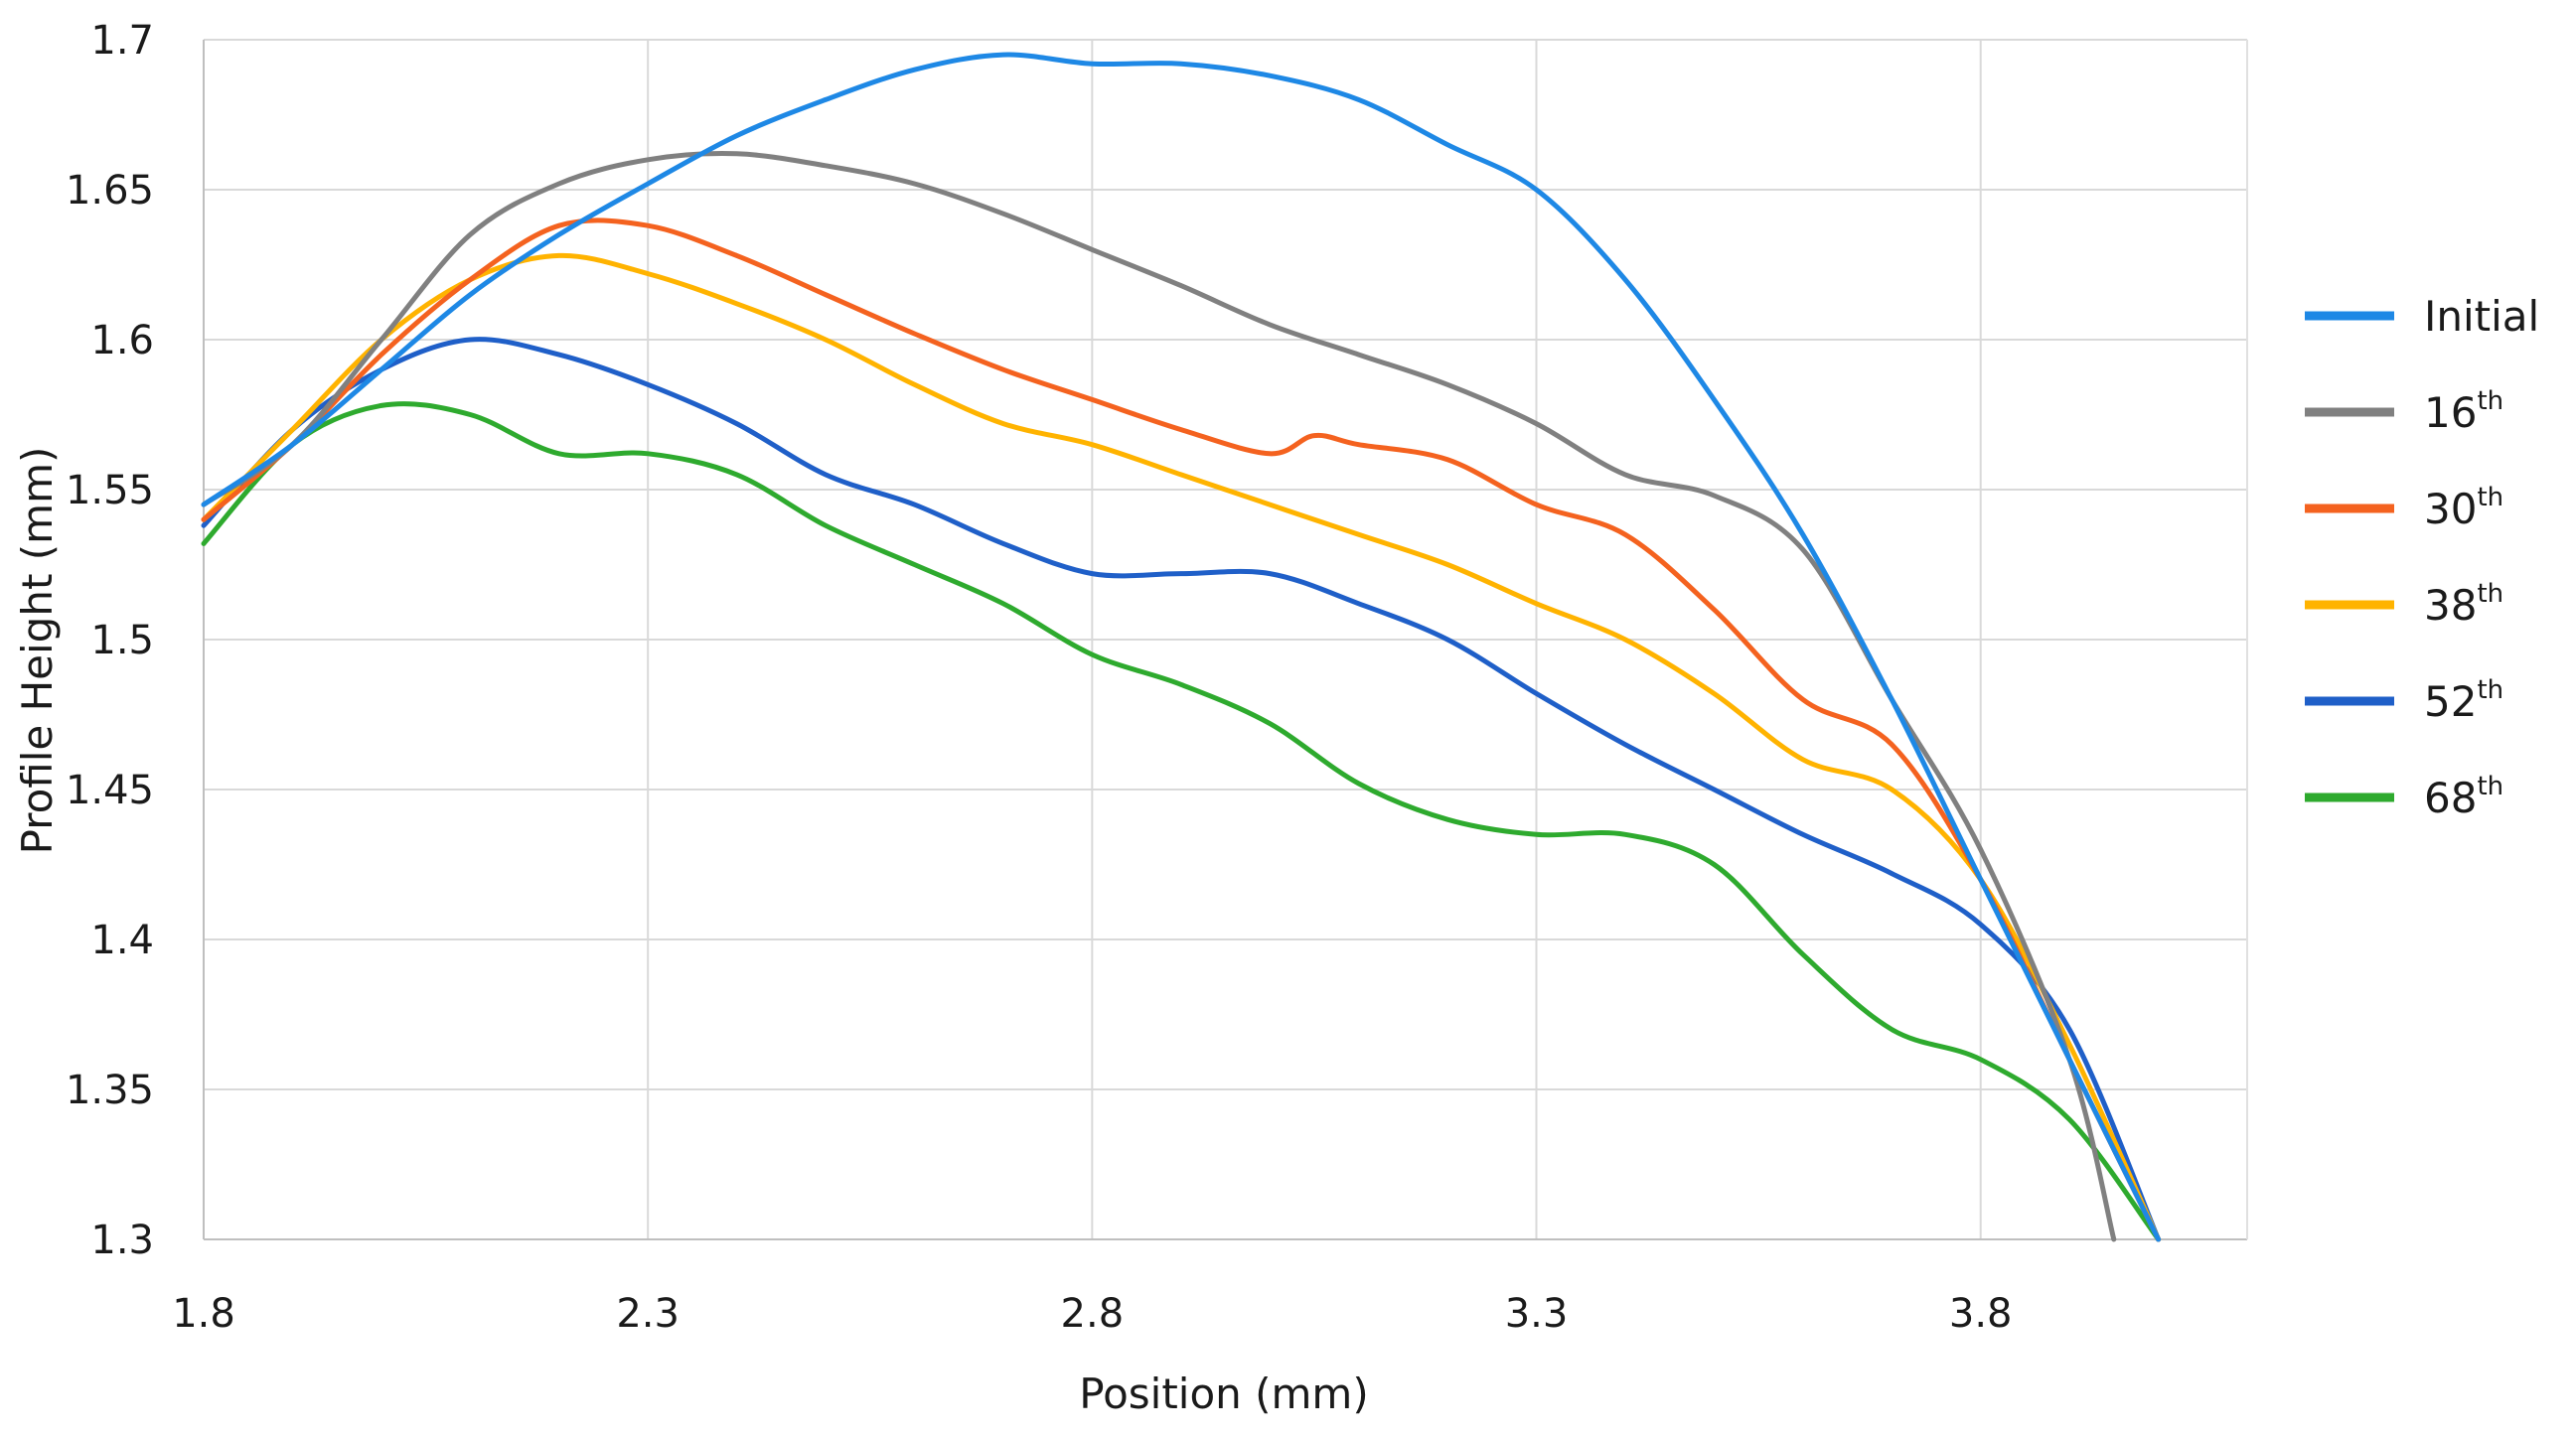 This screenshot has width=2576, height=1440. What do you see at coordinates (203, 1314) in the screenshot?
I see `x-tick-label: 1.8` at bounding box center [203, 1314].